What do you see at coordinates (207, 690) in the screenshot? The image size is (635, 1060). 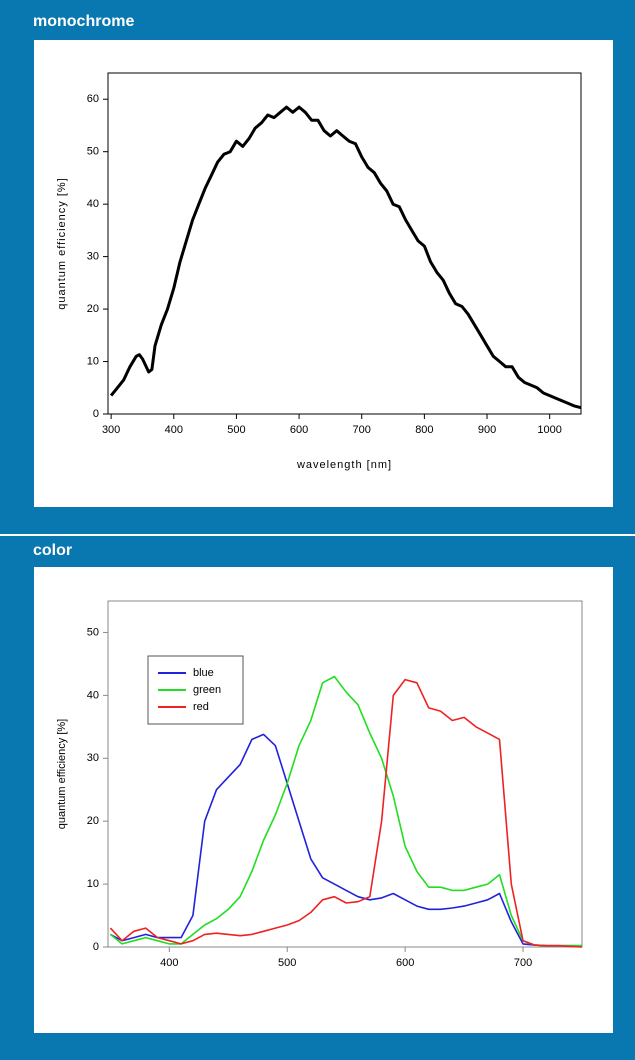 I see `legend-label: green` at bounding box center [207, 690].